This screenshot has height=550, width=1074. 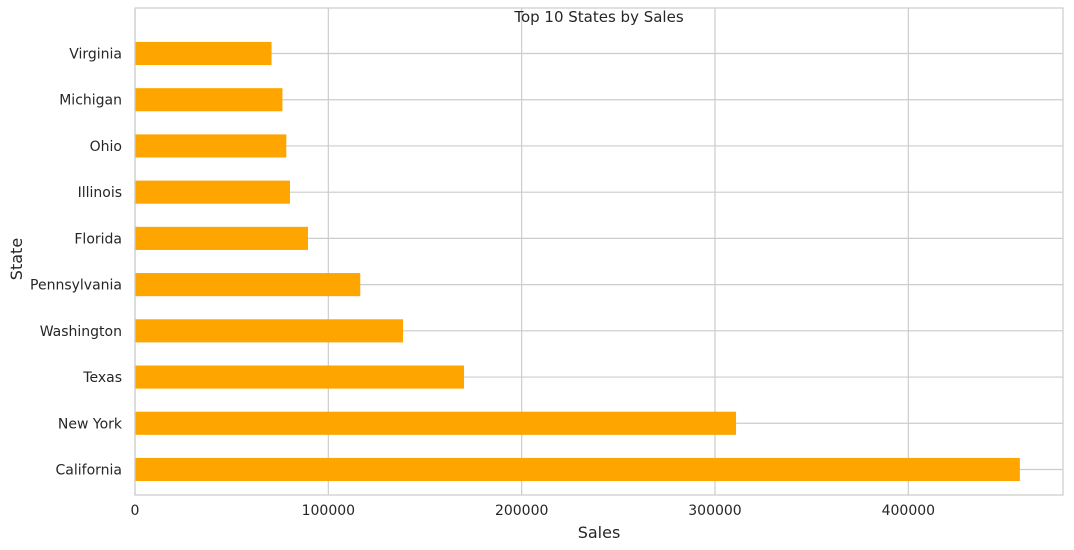 I want to click on y-tick-label: Washington, so click(x=81, y=332).